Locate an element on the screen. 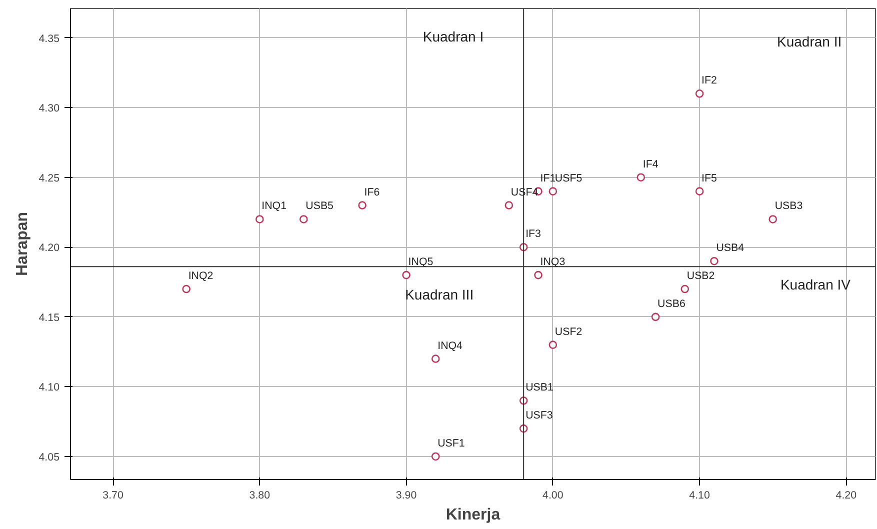 This screenshot has height=529, width=877. annotation: INQ4 is located at coordinates (450, 346).